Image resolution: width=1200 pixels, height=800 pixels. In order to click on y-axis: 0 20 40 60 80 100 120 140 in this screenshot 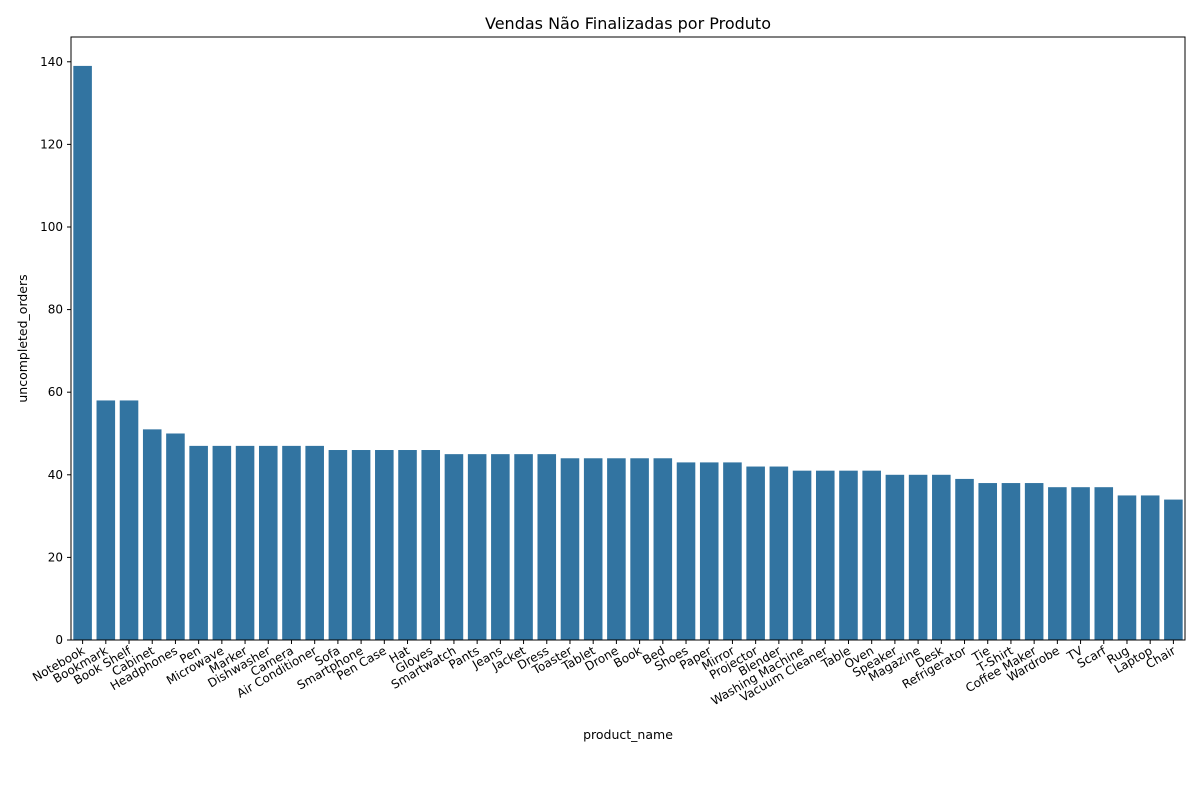, I will do `click(55, 351)`.